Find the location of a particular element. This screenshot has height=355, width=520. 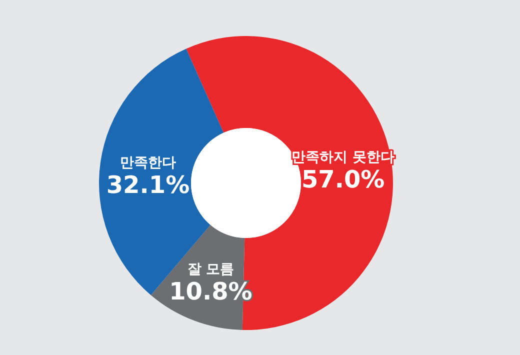

data-label: 32.1% is located at coordinates (148, 184).